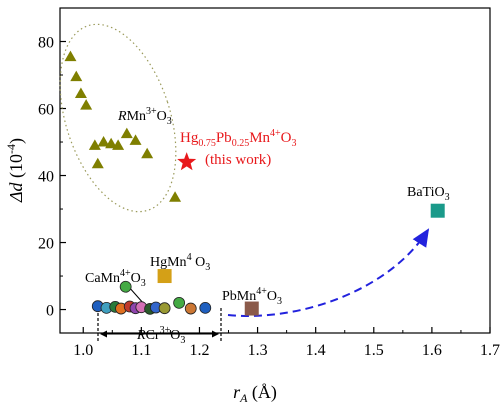 The height and width of the screenshot is (406, 500). I want to click on annotation-hgpb-pb-sub: 0.25, so click(241, 143).